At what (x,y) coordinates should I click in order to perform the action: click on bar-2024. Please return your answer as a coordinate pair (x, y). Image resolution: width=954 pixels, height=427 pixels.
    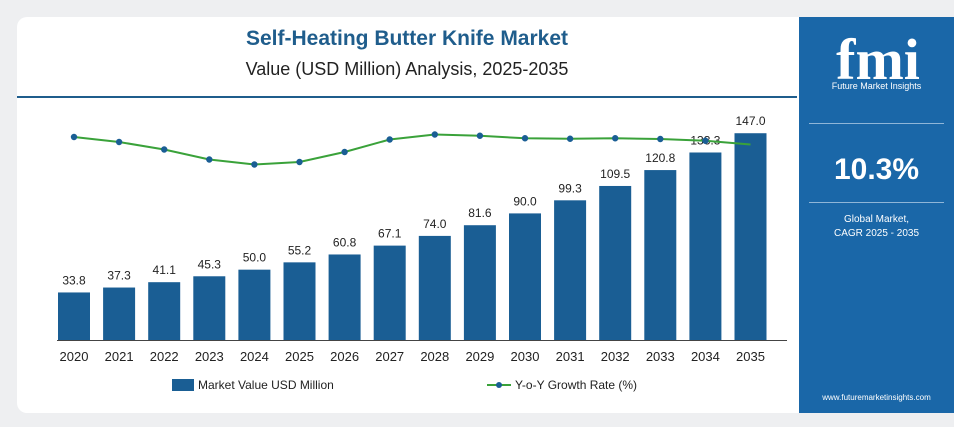
    Looking at the image, I should click on (254, 304).